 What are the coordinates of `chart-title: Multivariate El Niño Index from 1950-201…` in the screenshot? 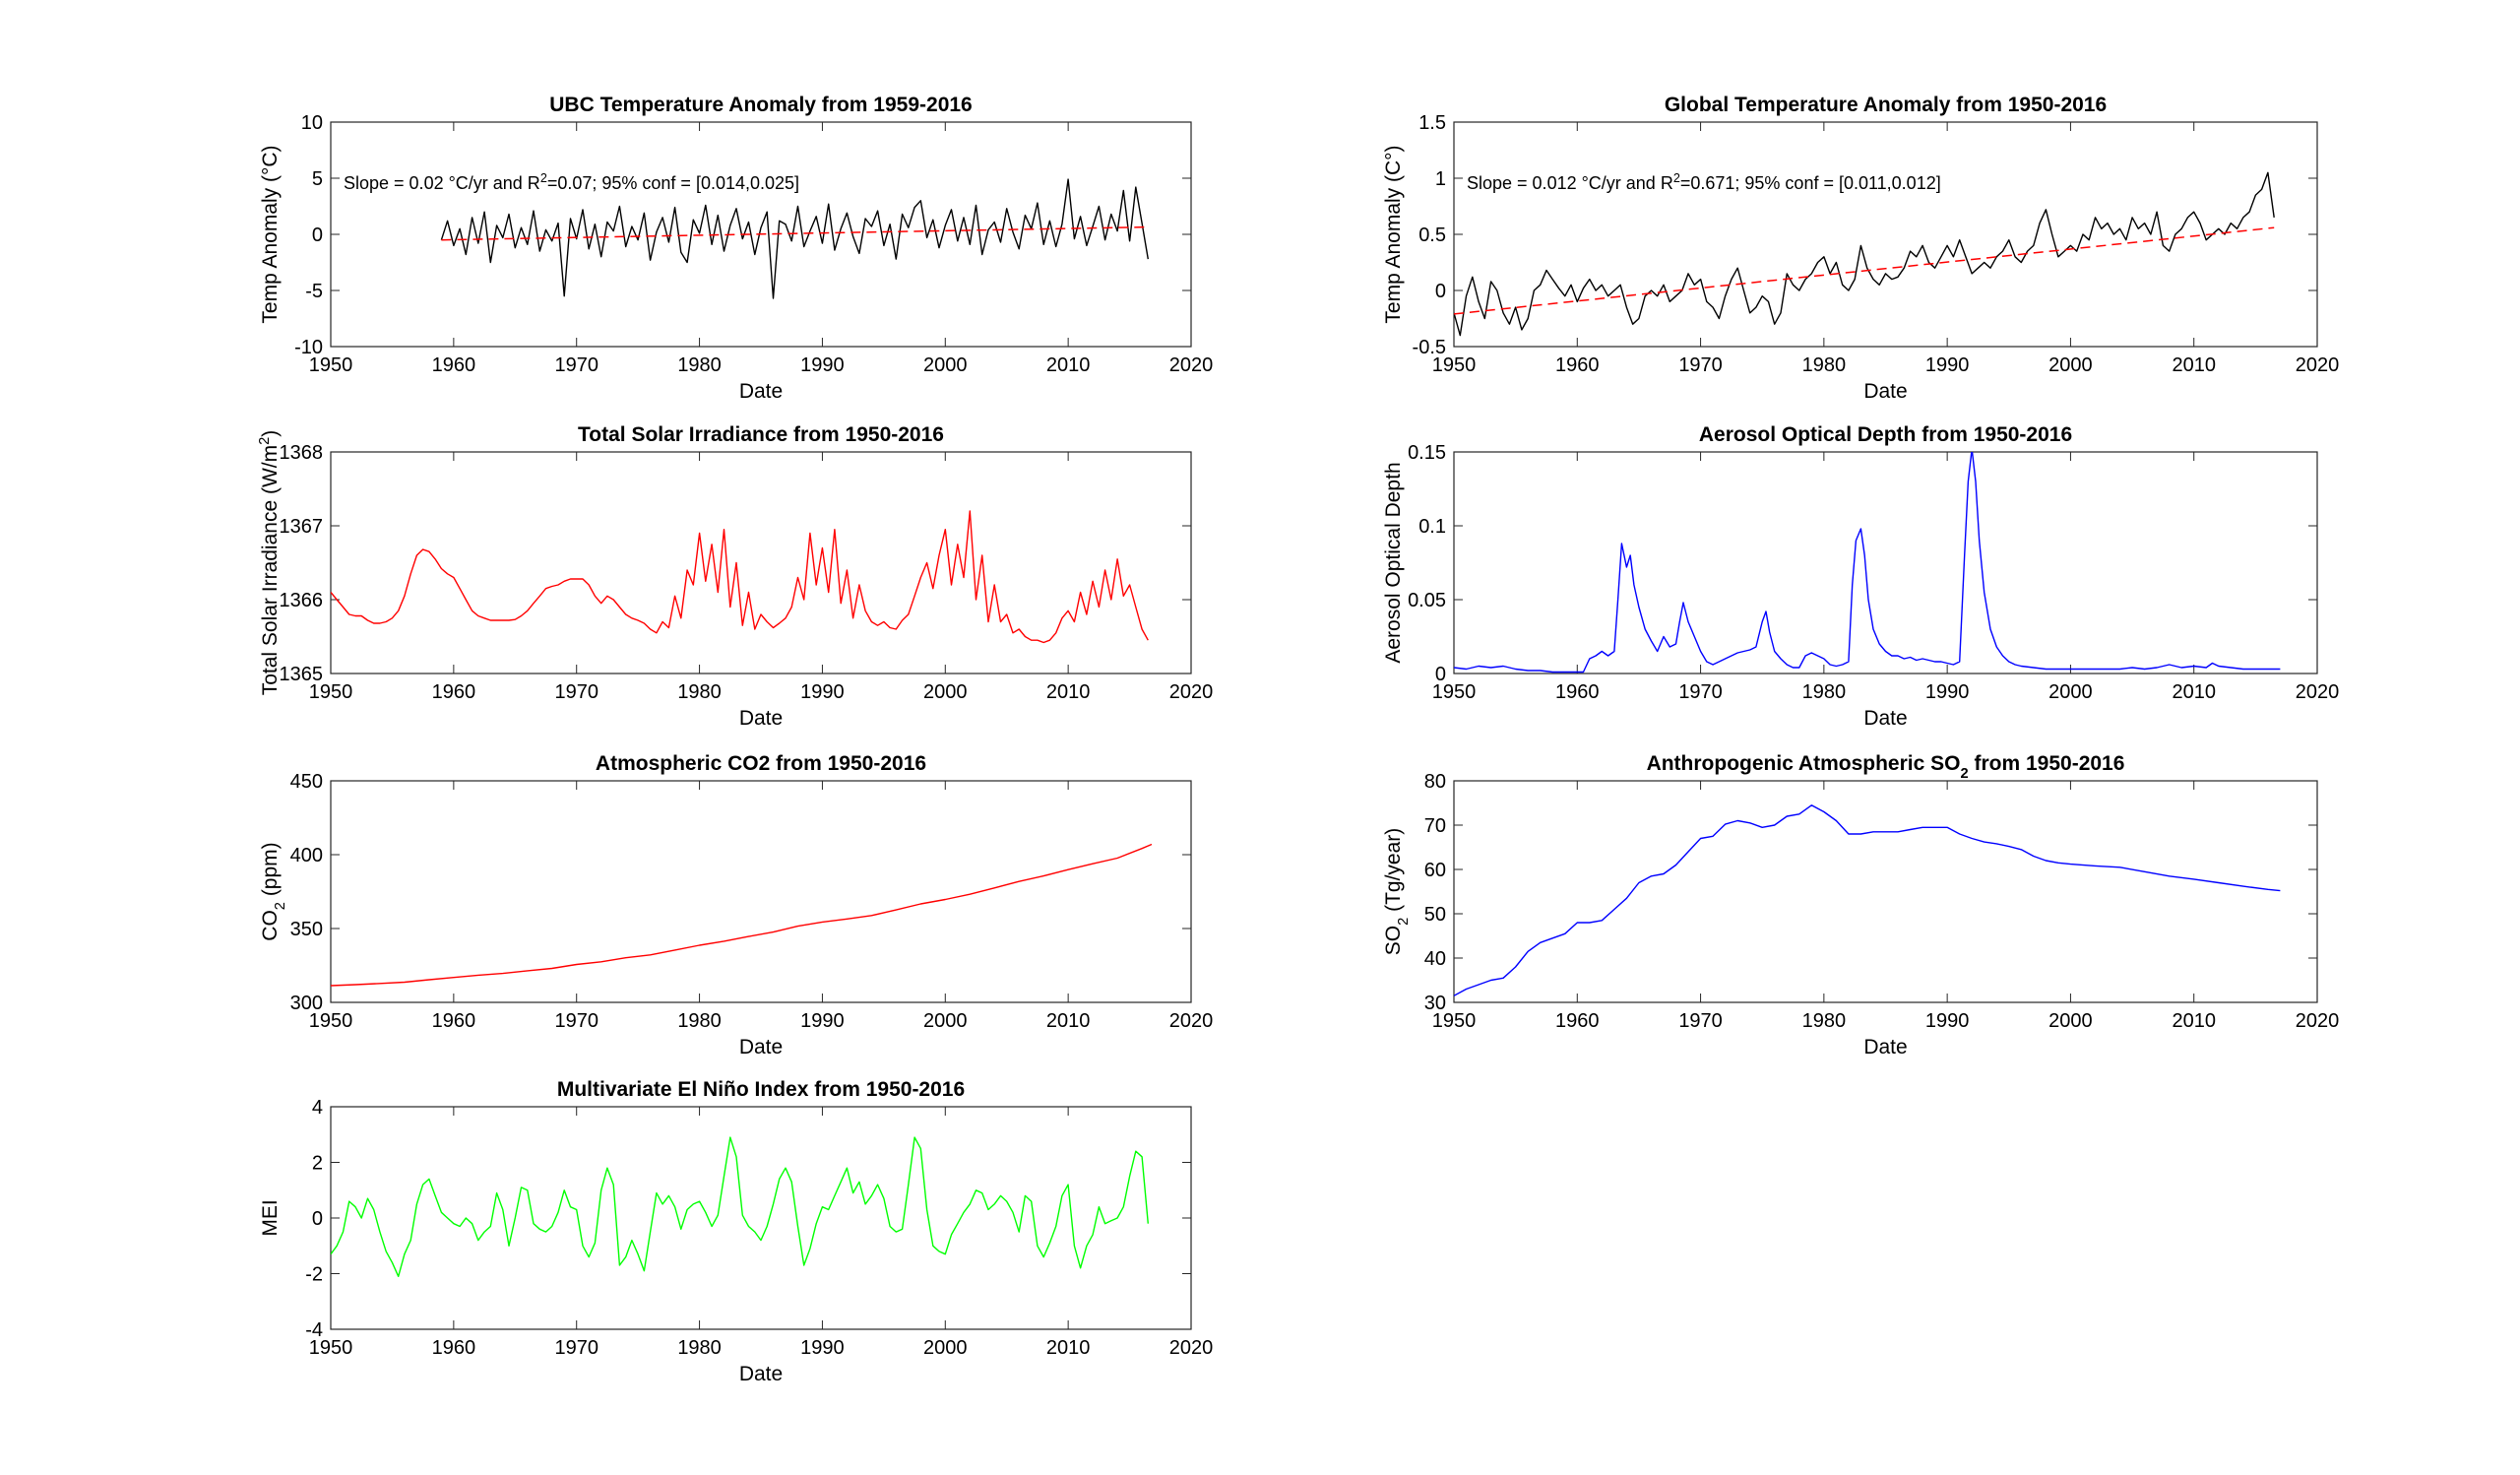 It's located at (761, 1089).